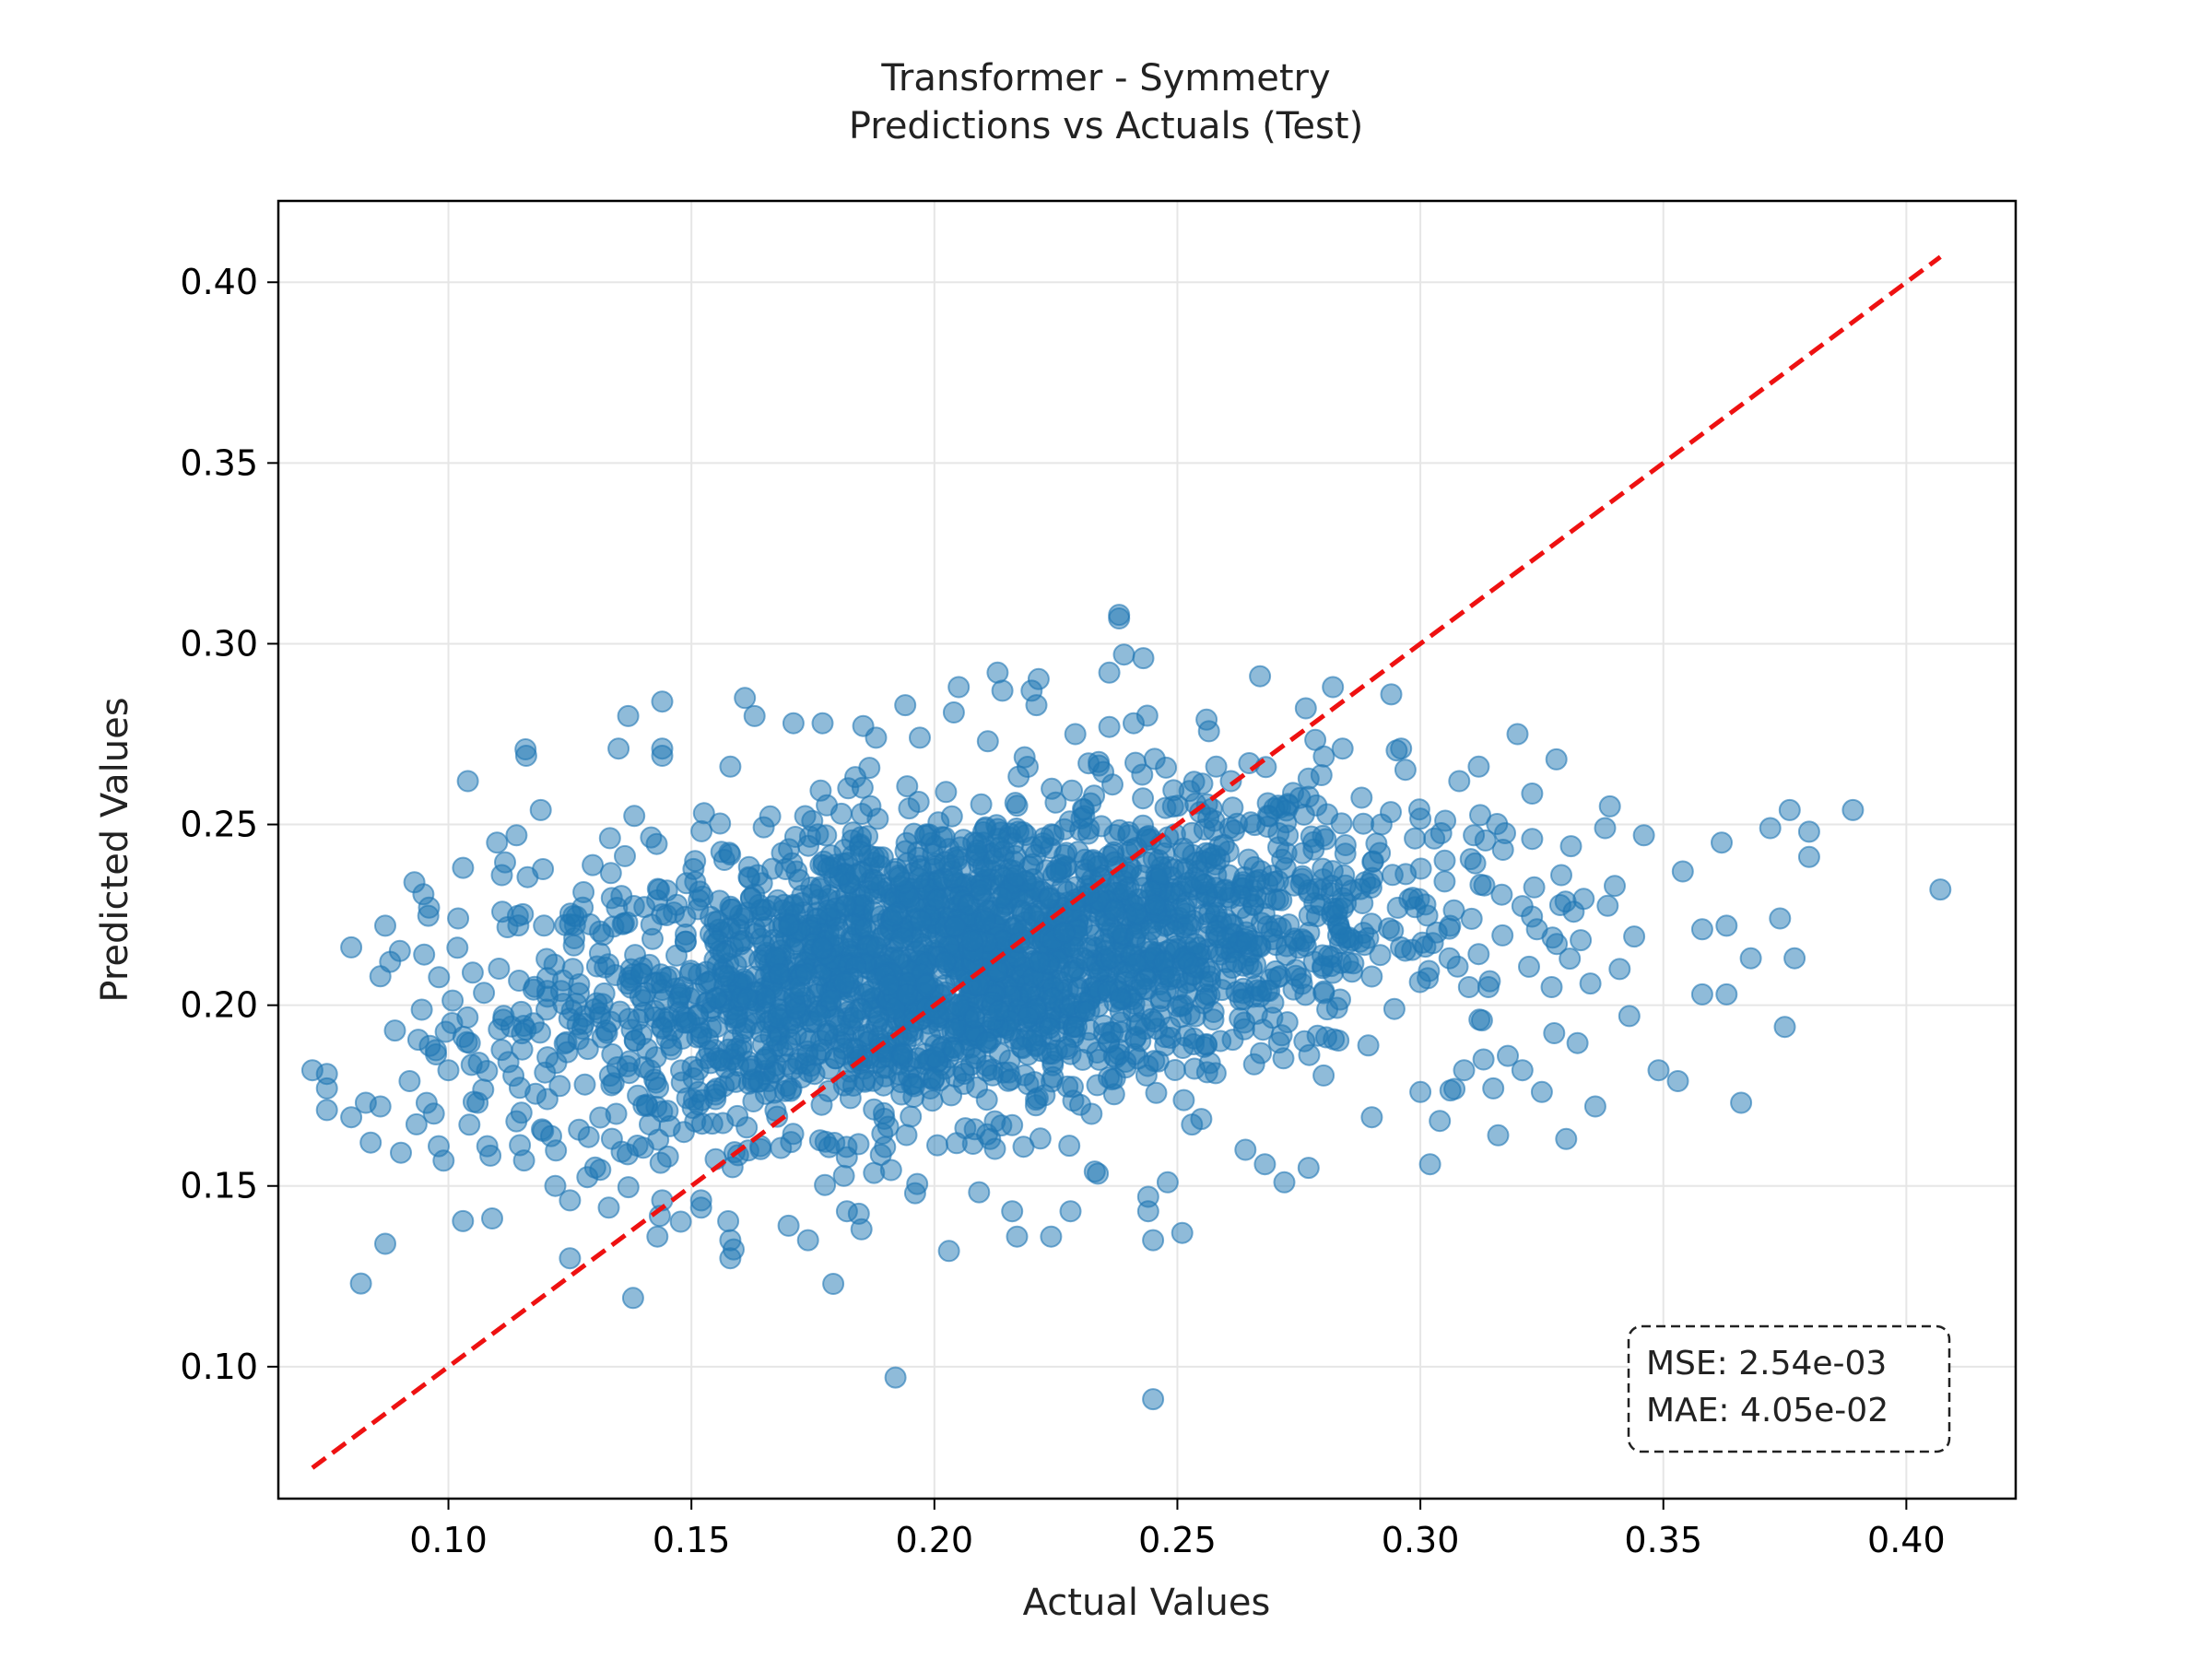  I want to click on y-tick-label: 0.20, so click(219, 1005).